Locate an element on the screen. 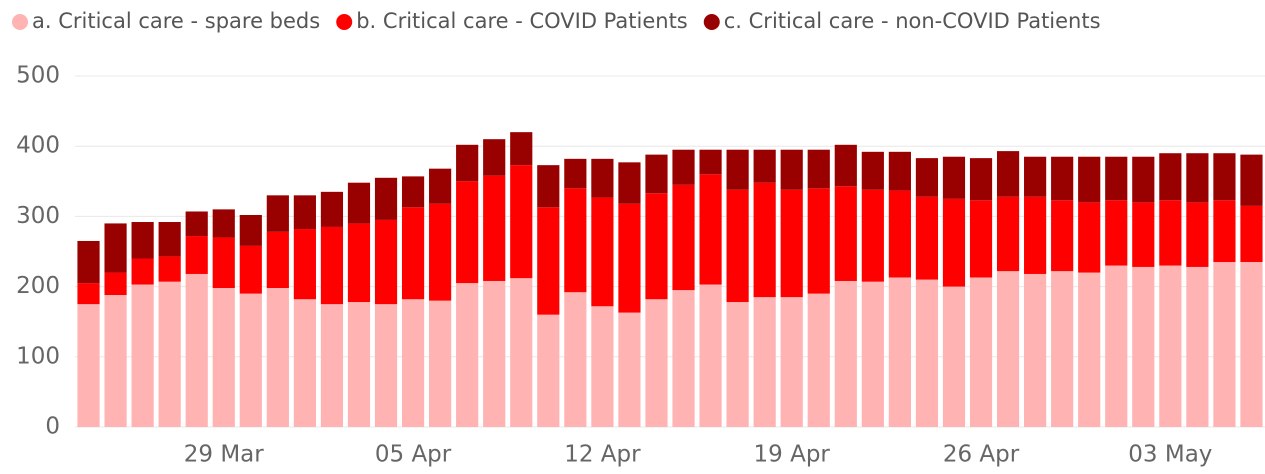  y-tick-label: 0 is located at coordinates (52, 427).